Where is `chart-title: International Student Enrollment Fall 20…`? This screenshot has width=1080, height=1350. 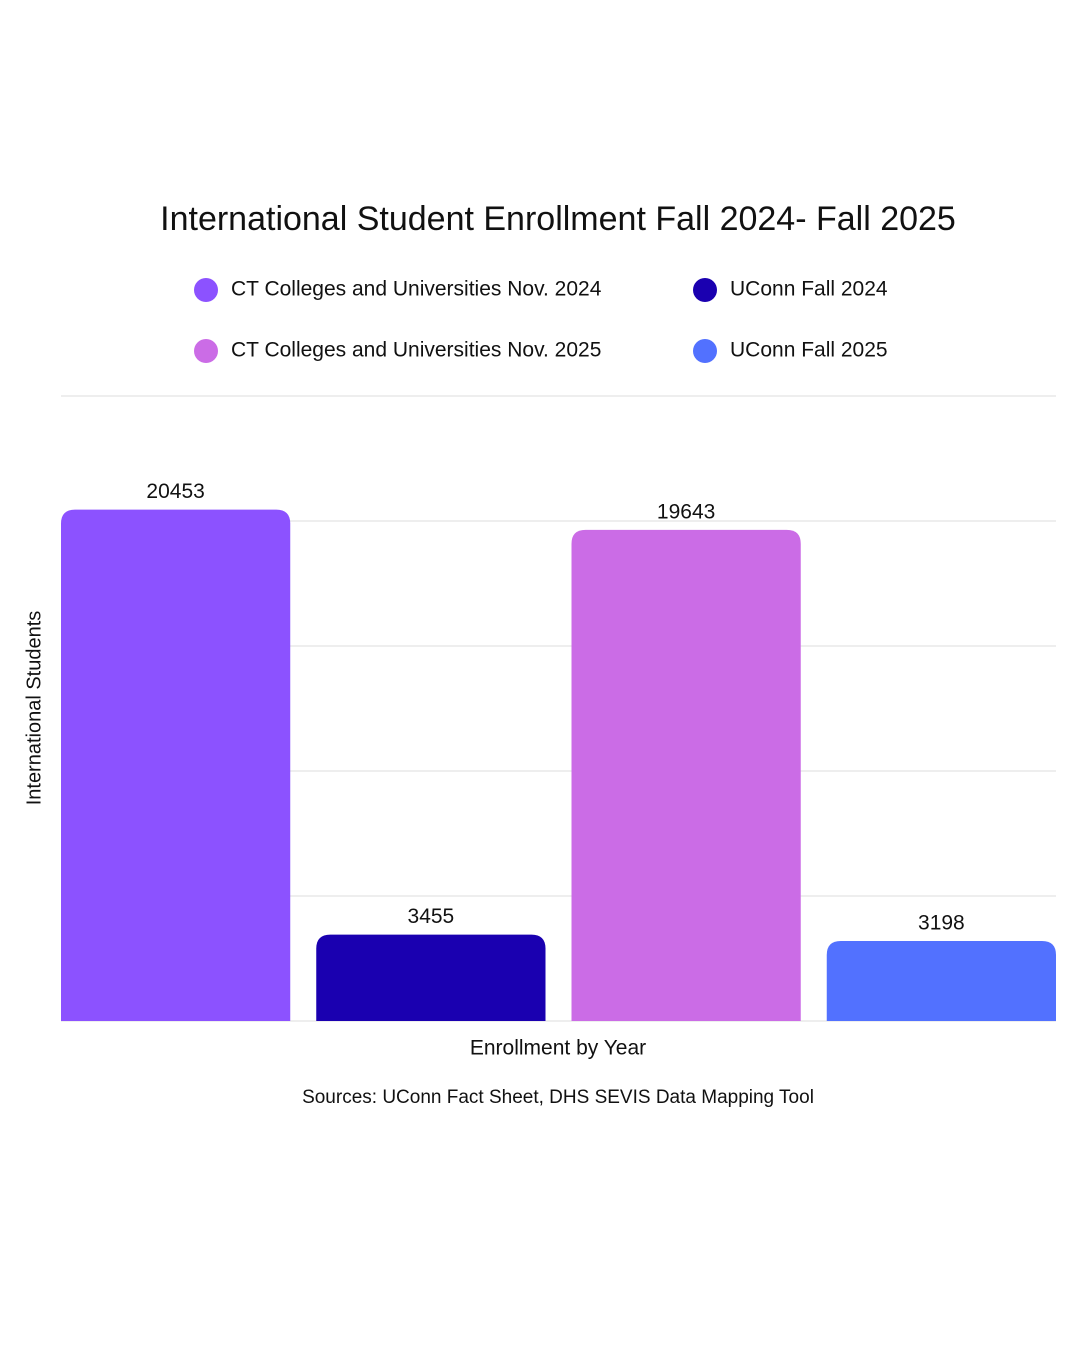
chart-title: International Student Enrollment Fall 20… is located at coordinates (558, 219).